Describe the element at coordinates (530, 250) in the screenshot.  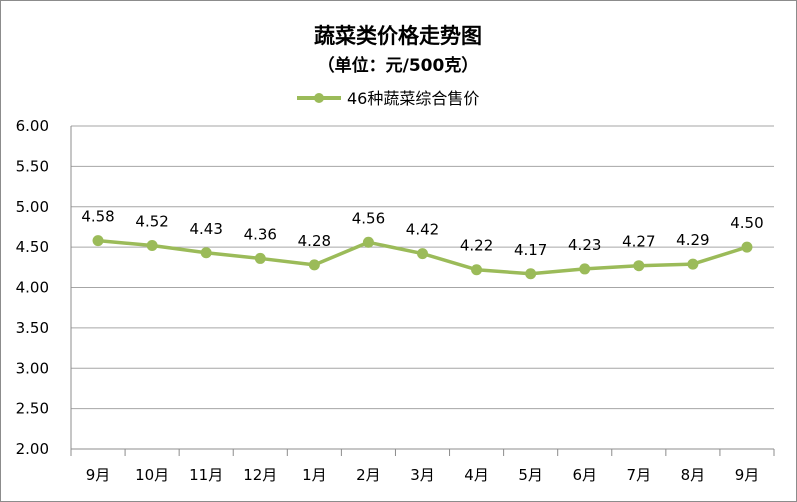
I see `data-label: 4.17` at that location.